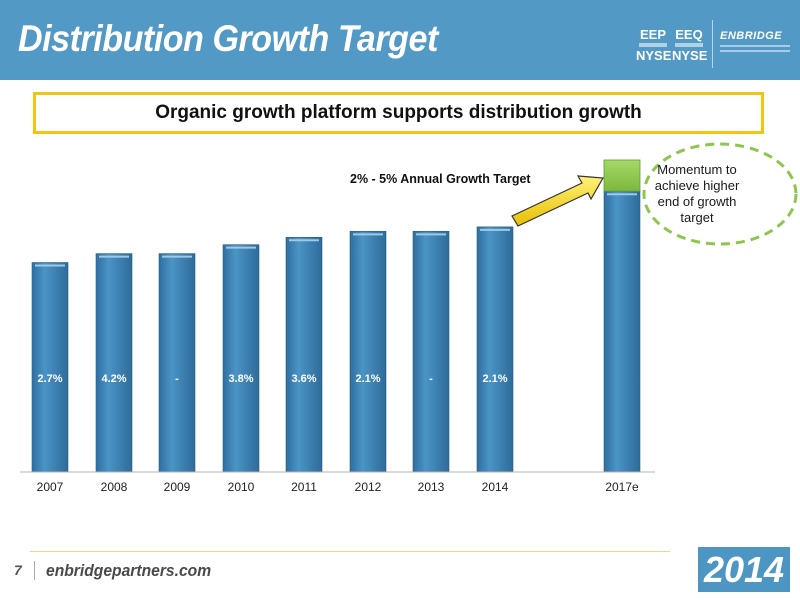 This screenshot has height=600, width=800. I want to click on bar-data-label: 2.7%, so click(49, 379).